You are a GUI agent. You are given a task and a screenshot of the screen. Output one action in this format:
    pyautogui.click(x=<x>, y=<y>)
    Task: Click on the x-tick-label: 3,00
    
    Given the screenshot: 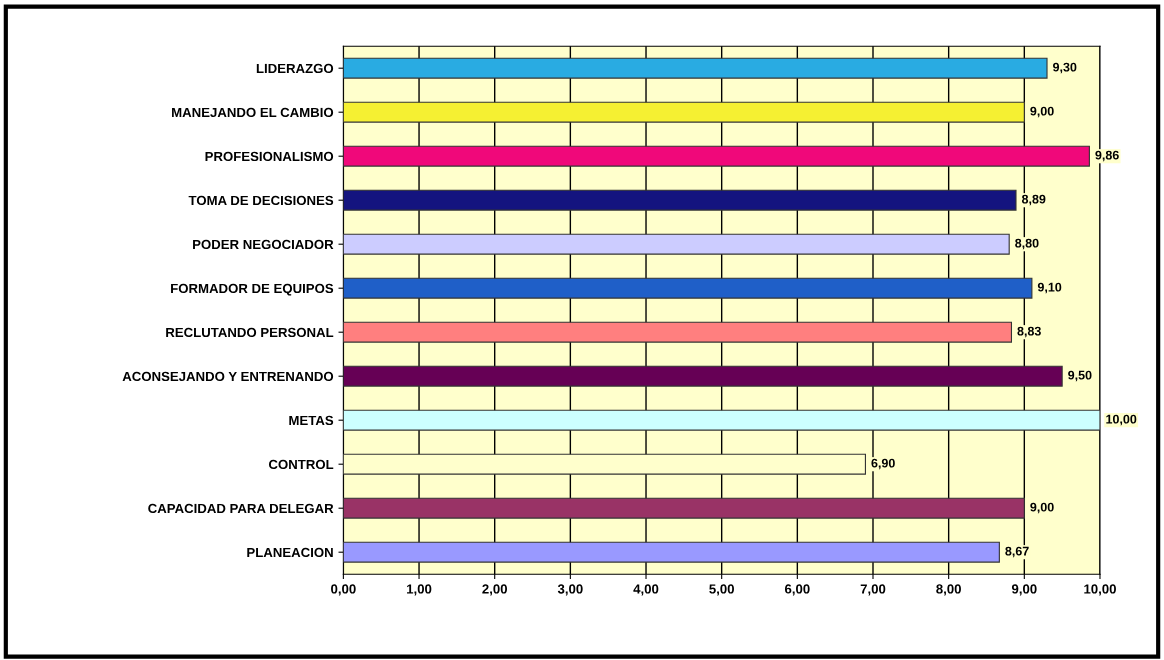 What is the action you would take?
    pyautogui.click(x=570, y=590)
    